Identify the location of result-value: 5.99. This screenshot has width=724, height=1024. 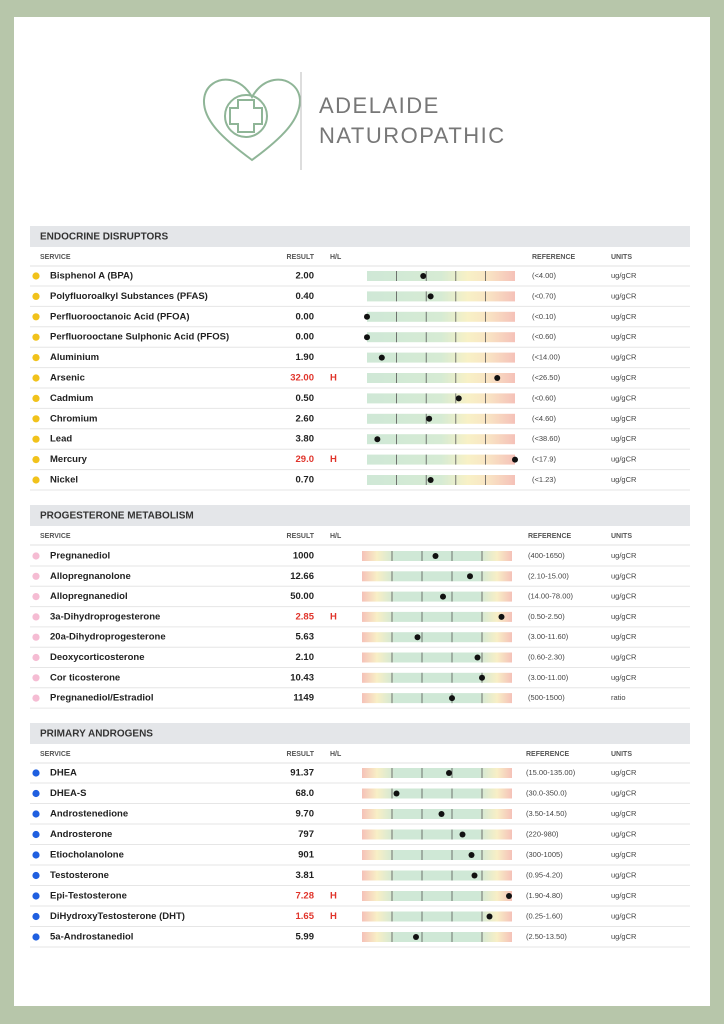
(305, 937).